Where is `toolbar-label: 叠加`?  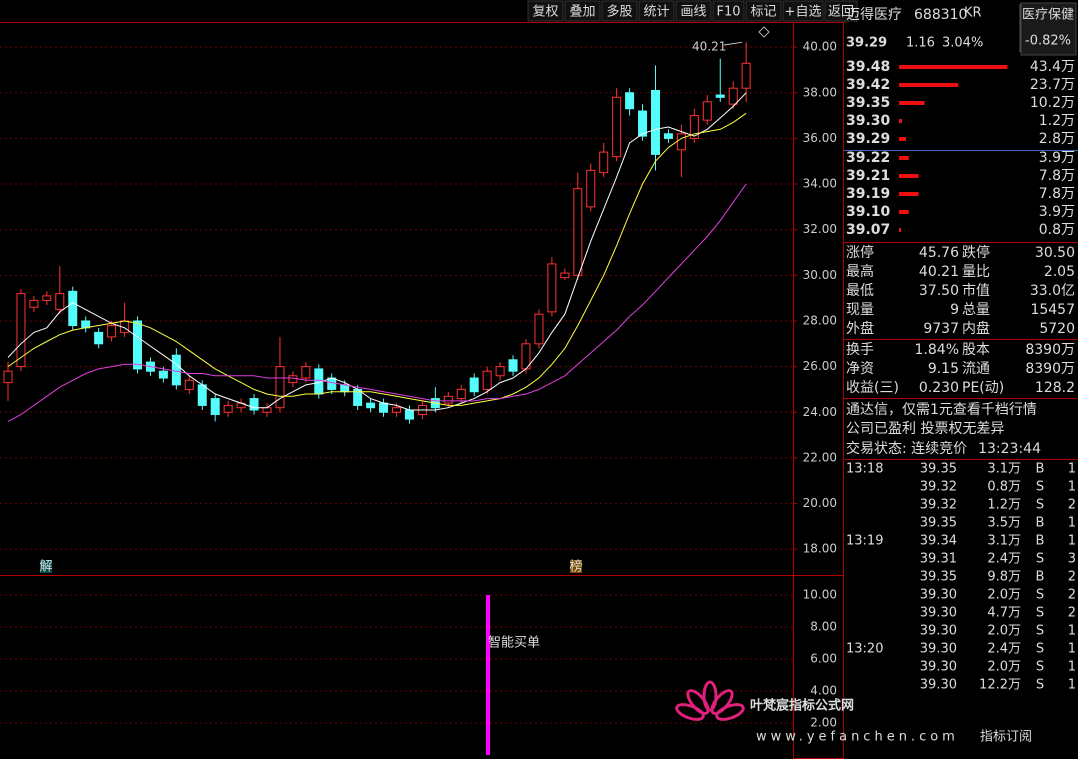 toolbar-label: 叠加 is located at coordinates (582, 12).